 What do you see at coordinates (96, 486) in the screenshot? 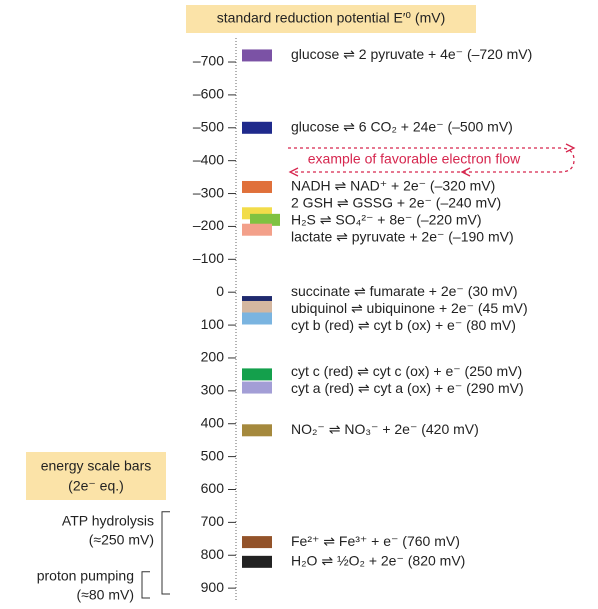
I see `energy-scale-title: (2e⁻ eq.)` at bounding box center [96, 486].